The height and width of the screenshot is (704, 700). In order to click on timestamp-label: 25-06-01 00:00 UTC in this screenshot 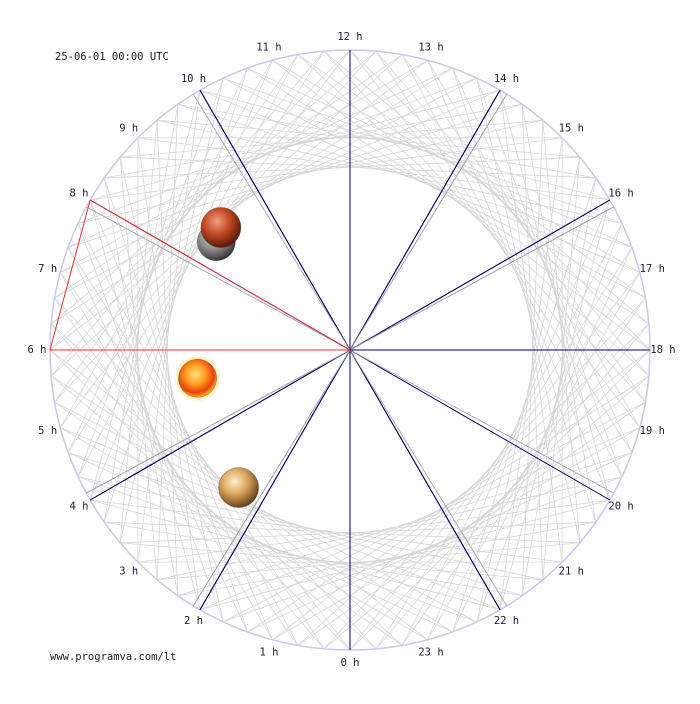, I will do `click(112, 57)`.